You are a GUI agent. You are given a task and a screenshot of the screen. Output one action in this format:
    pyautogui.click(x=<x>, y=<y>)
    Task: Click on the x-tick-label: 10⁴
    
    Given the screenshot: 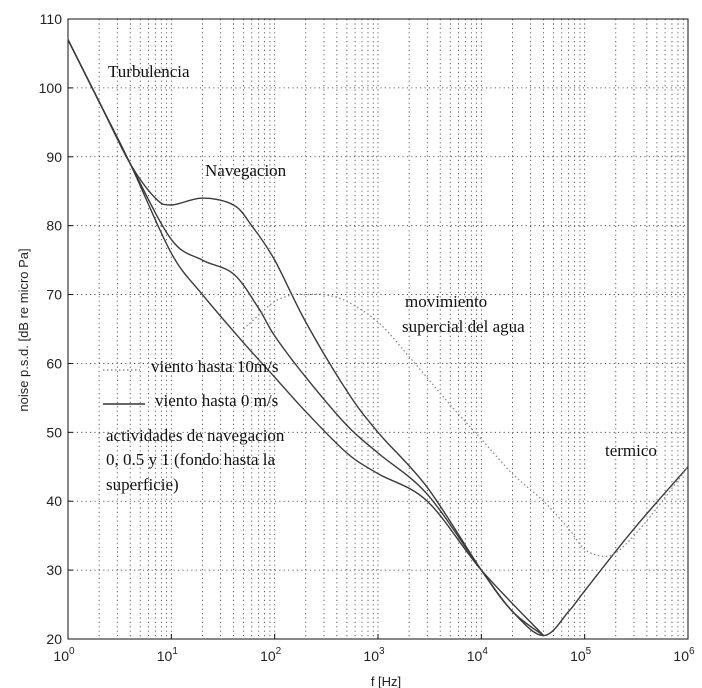 What is the action you would take?
    pyautogui.click(x=478, y=655)
    